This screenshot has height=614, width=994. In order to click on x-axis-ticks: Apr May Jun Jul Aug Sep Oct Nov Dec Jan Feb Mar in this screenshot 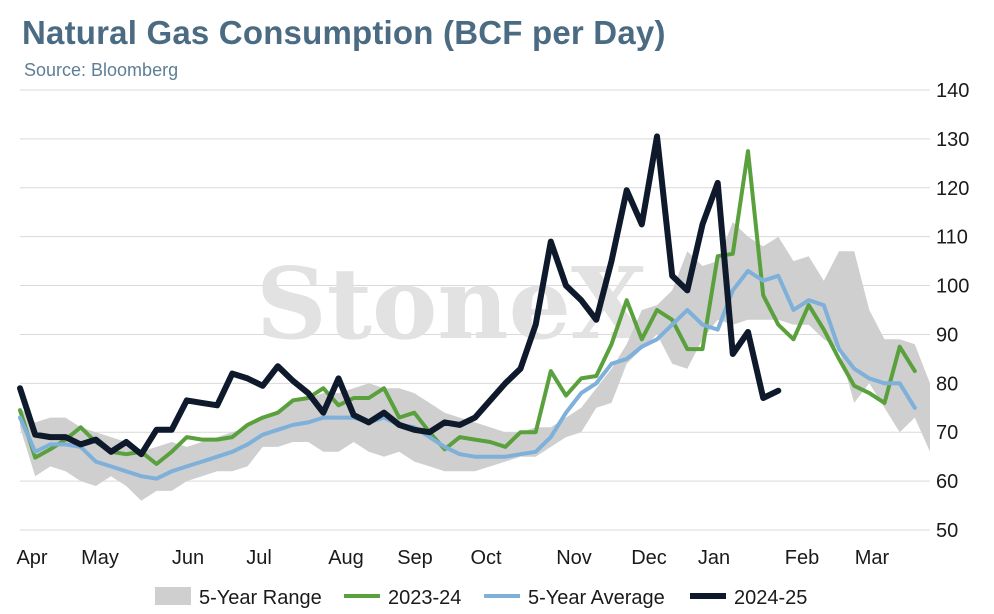, I will do `click(452, 558)`.